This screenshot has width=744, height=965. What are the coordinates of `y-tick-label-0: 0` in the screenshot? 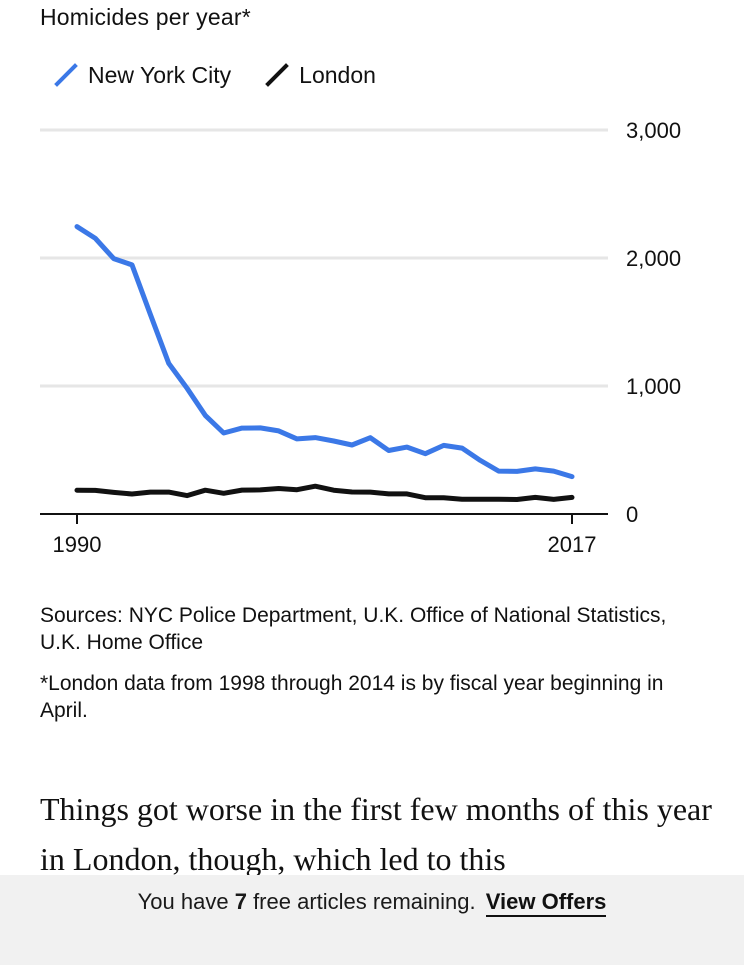 It's located at (632, 514).